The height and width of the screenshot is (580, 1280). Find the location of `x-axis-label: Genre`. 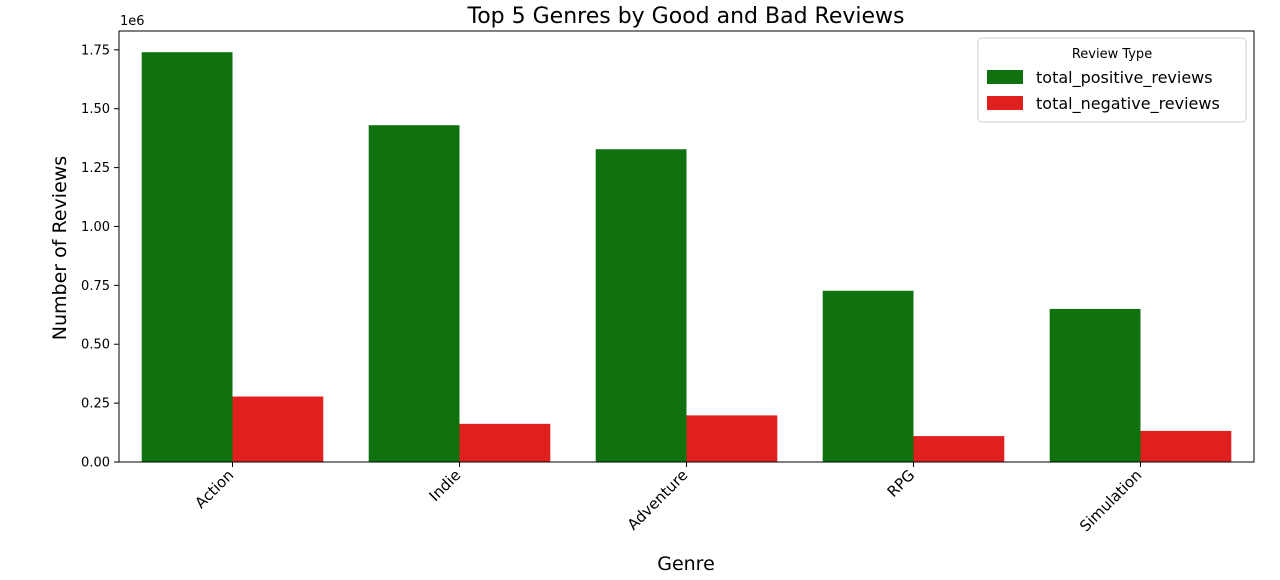

x-axis-label: Genre is located at coordinates (686, 564).